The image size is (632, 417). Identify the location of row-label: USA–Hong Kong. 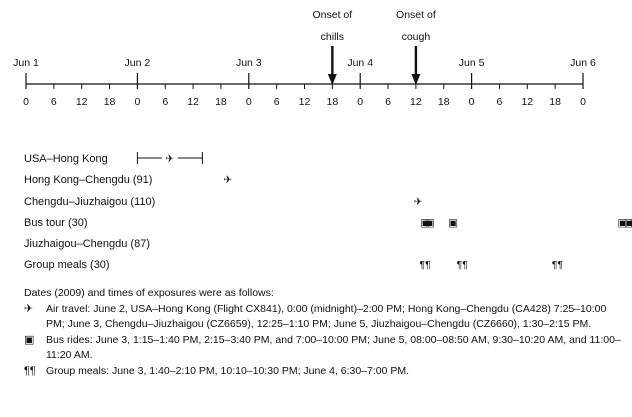
(66, 159).